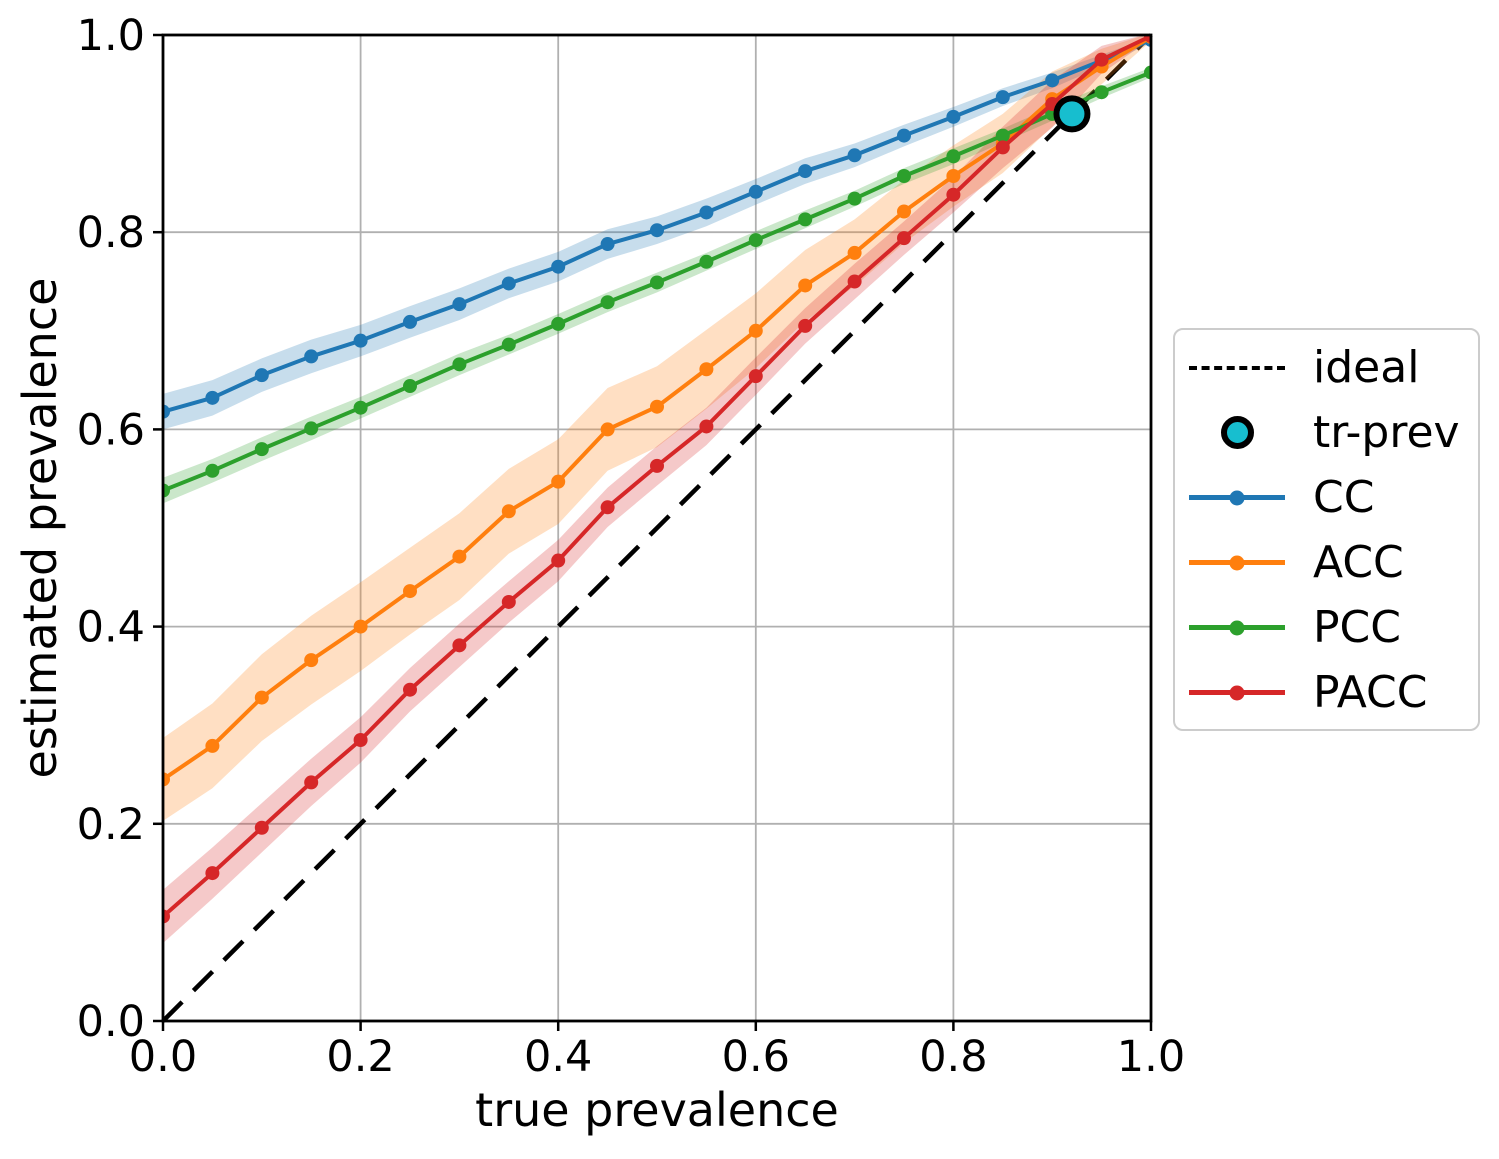 The image size is (1499, 1159). What do you see at coordinates (756, 1057) in the screenshot?
I see `x-tick-label: 0.6` at bounding box center [756, 1057].